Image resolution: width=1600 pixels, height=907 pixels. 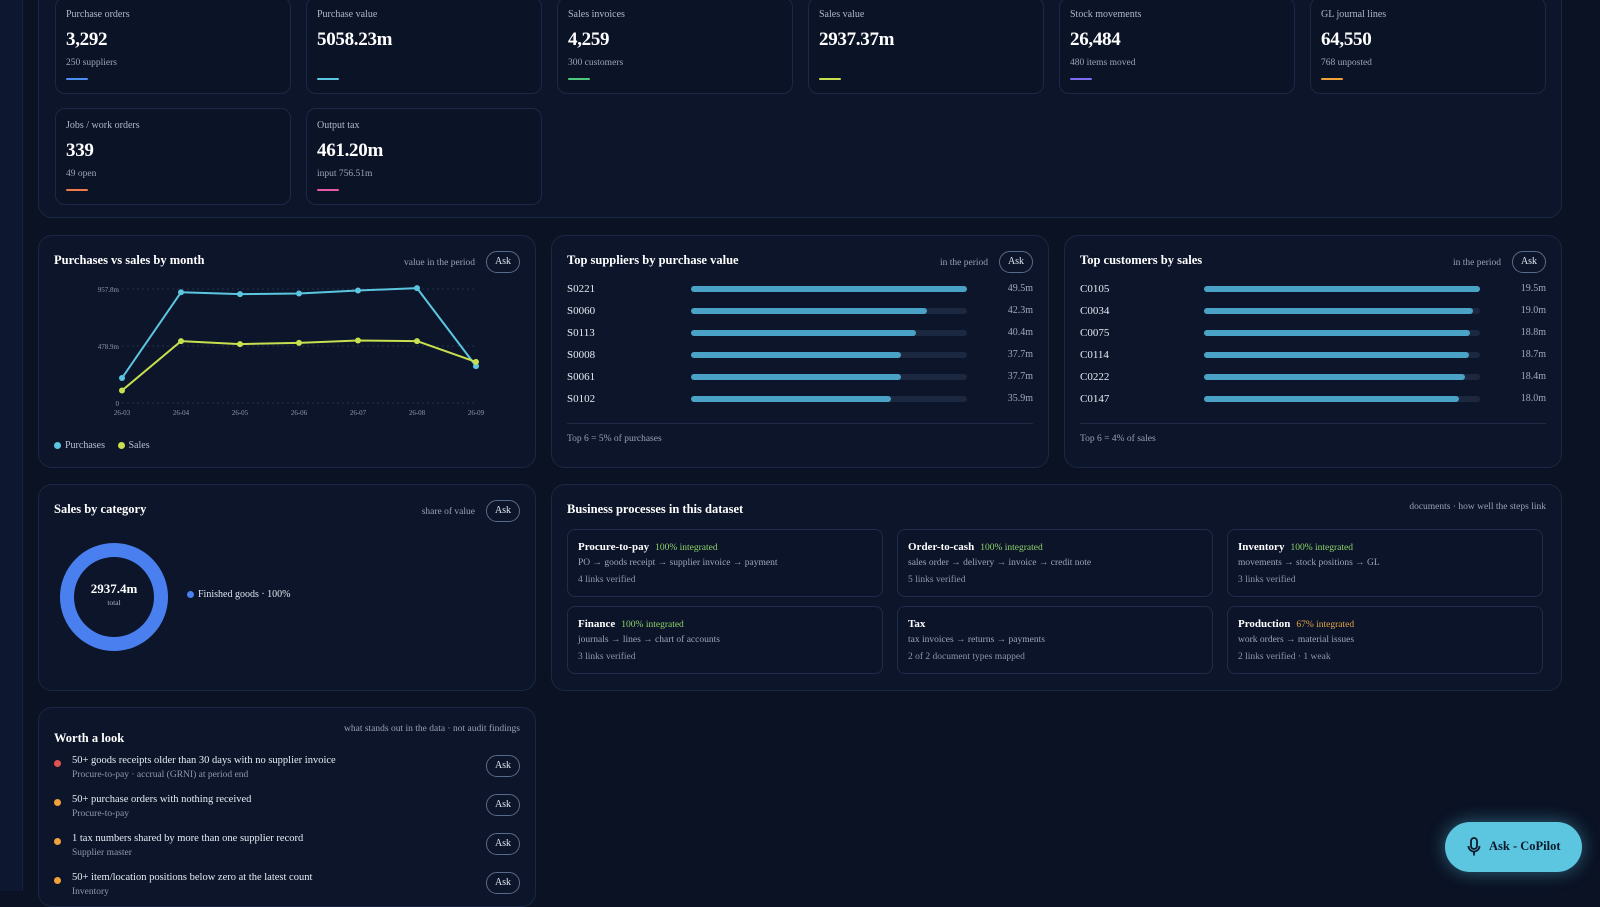 What do you see at coordinates (596, 14) in the screenshot?
I see `kpi-label: Sales invoices` at bounding box center [596, 14].